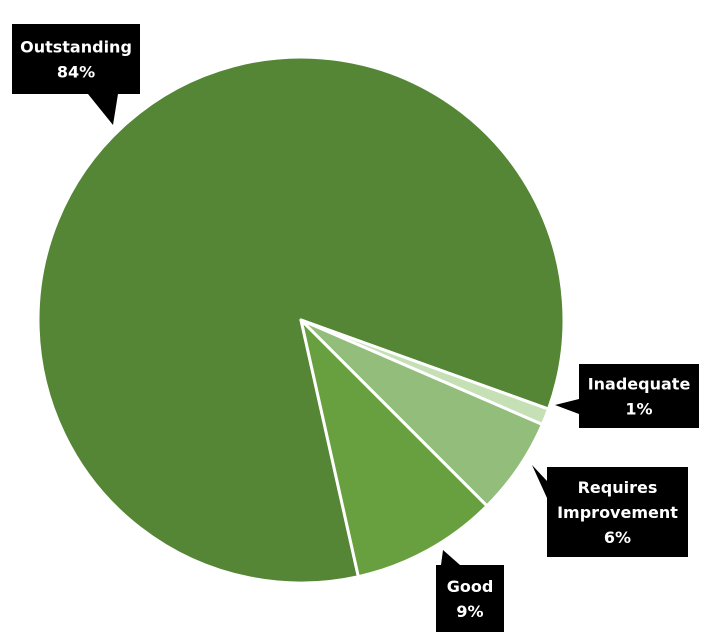 The image size is (721, 639). I want to click on callout-good: Good 9%, so click(470, 591).